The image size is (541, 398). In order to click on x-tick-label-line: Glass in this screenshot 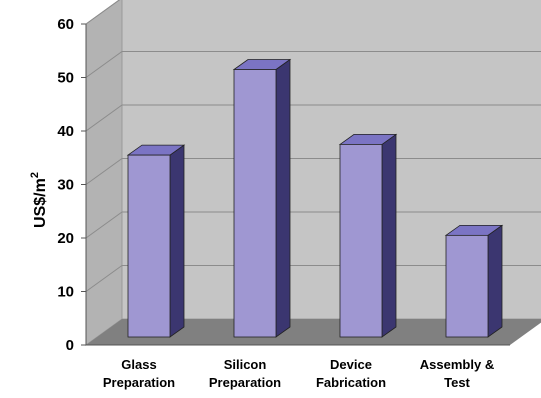, I will do `click(138, 364)`.